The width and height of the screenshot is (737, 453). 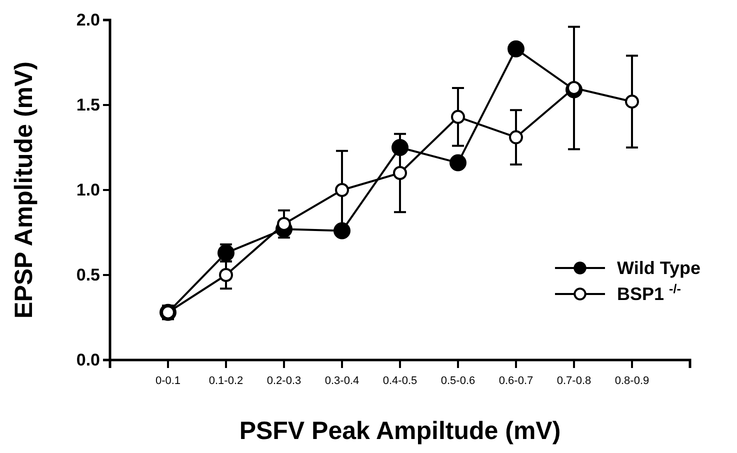 I want to click on x-tick-label: 0.8-0.9, so click(x=632, y=381).